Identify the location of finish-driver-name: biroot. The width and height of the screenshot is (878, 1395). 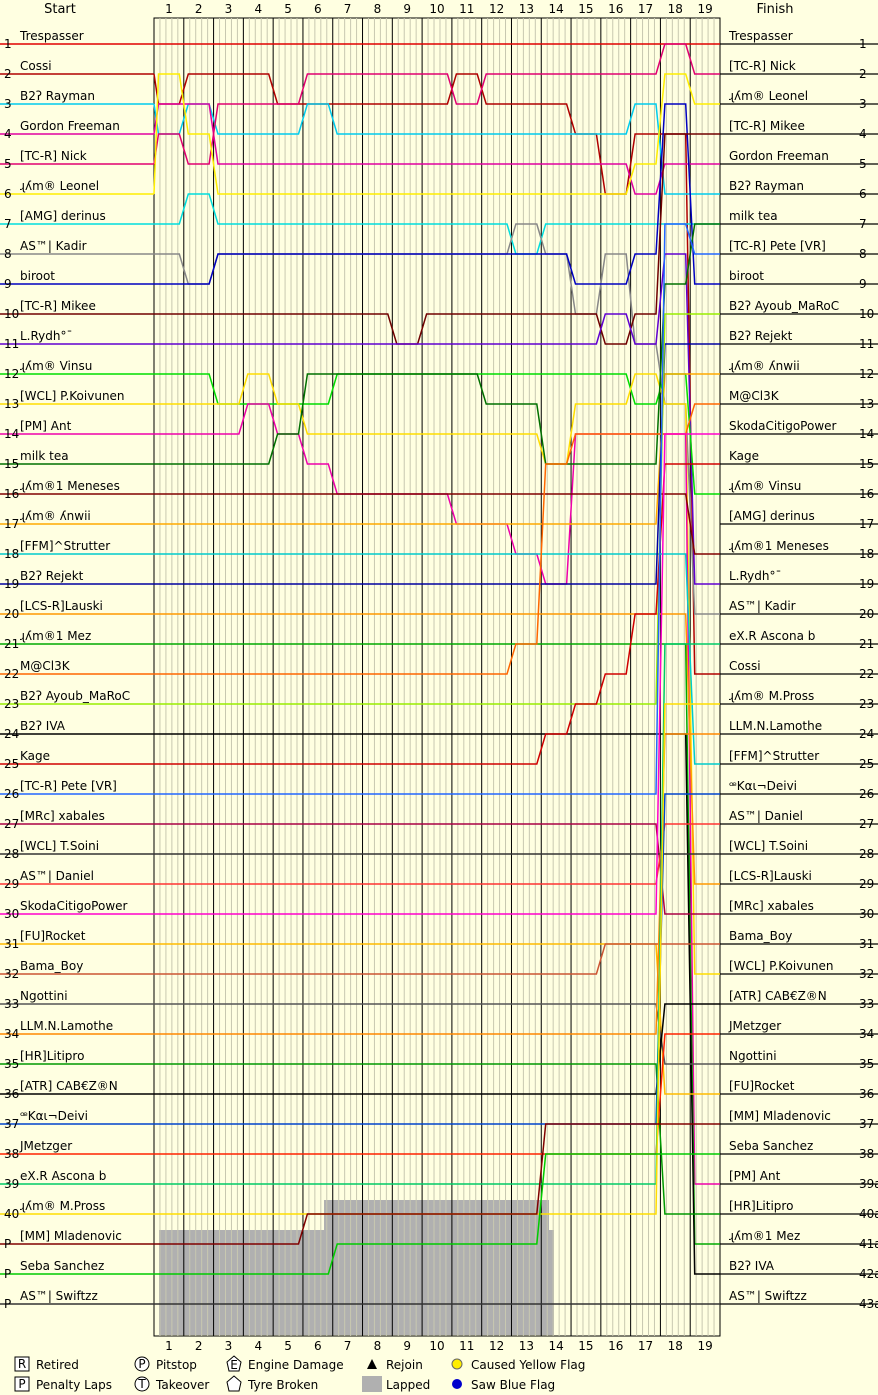
(746, 276).